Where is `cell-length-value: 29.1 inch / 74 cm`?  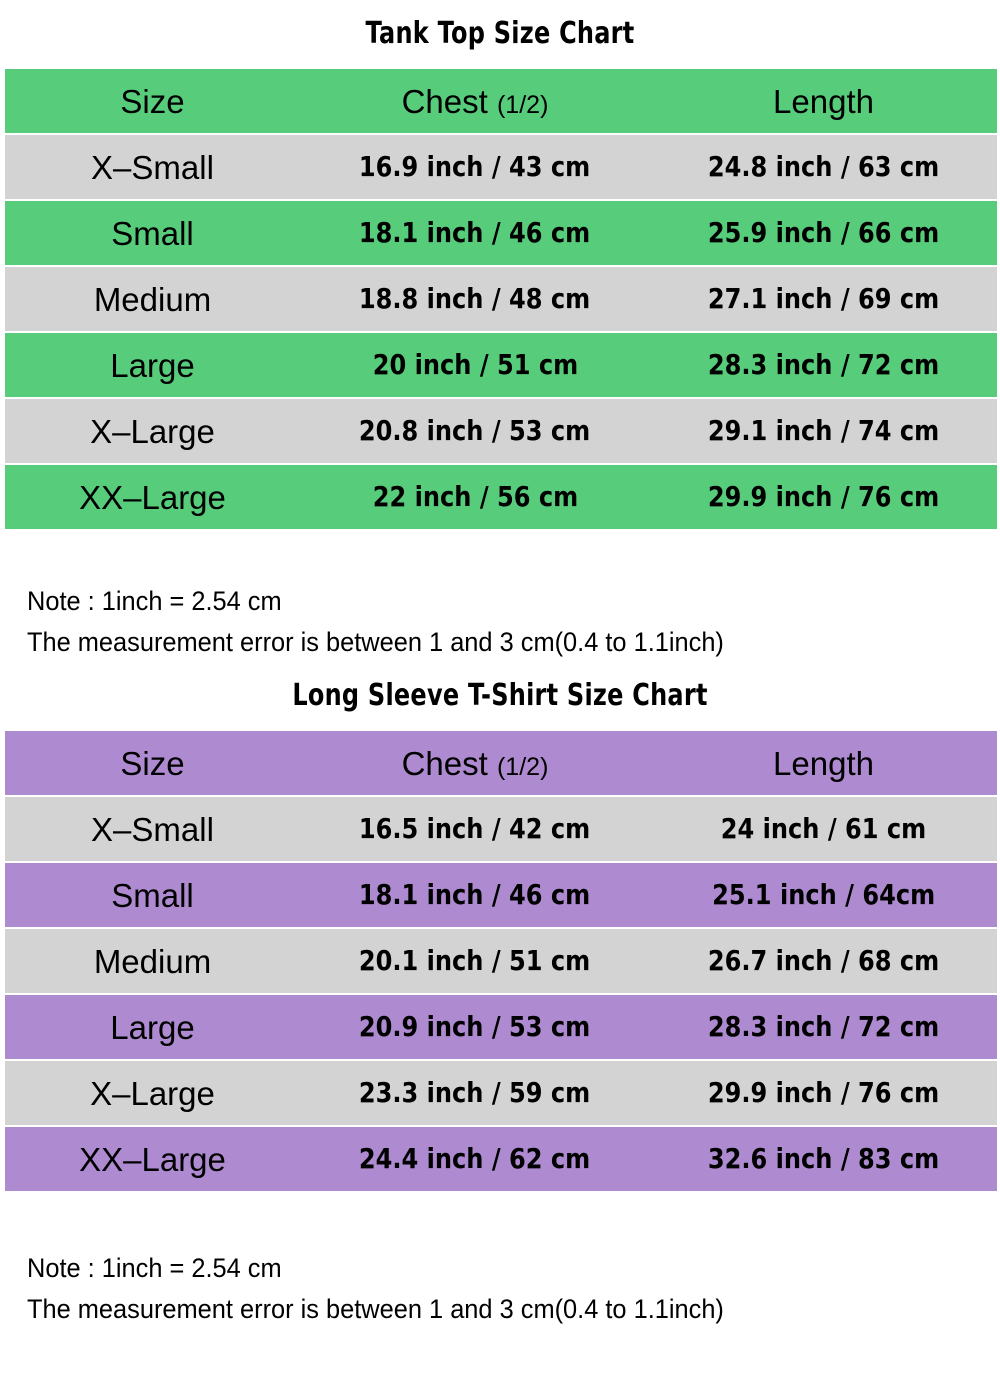 cell-length-value: 29.1 inch / 74 cm is located at coordinates (823, 430).